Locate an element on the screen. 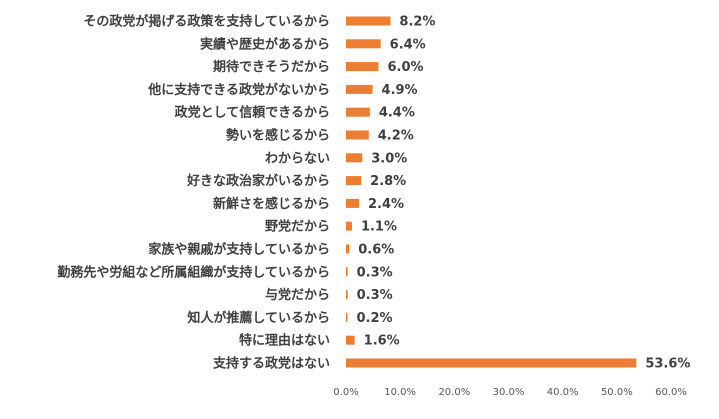  category-label: 政党として信頼できるから is located at coordinates (252, 113).